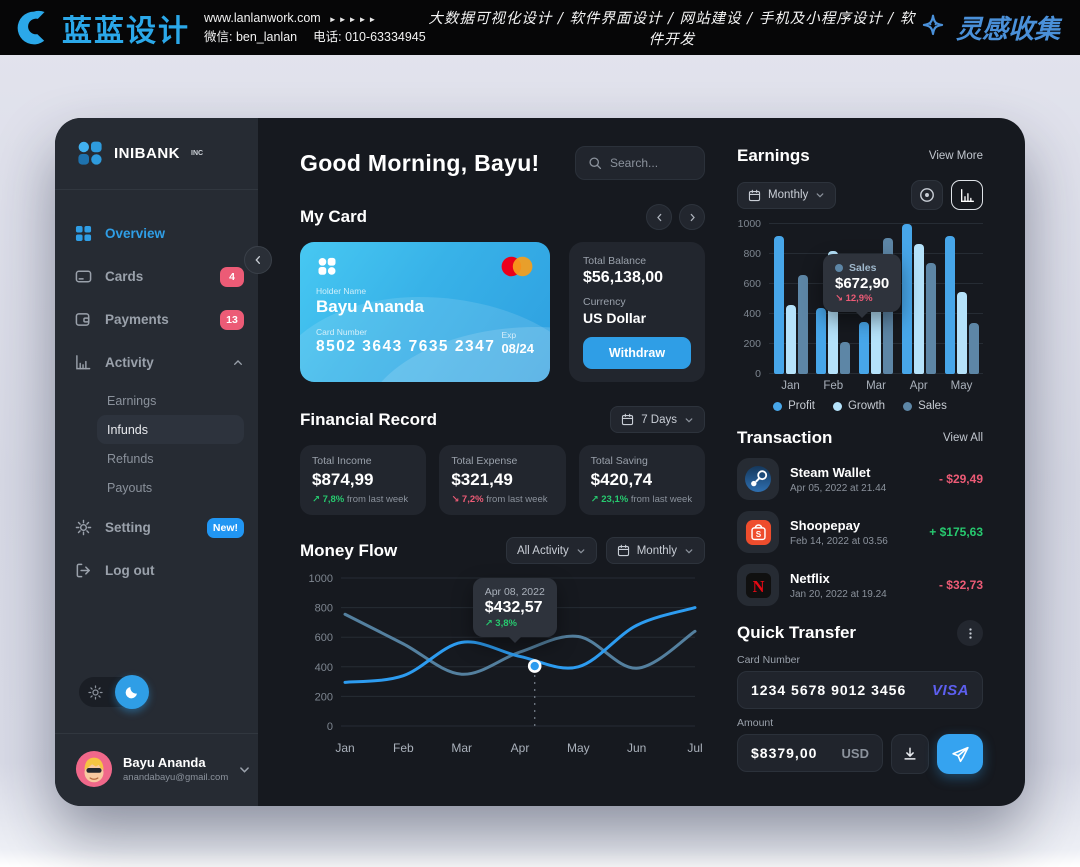 The image size is (1080, 867). I want to click on bar-profit-apr, so click(906, 299).